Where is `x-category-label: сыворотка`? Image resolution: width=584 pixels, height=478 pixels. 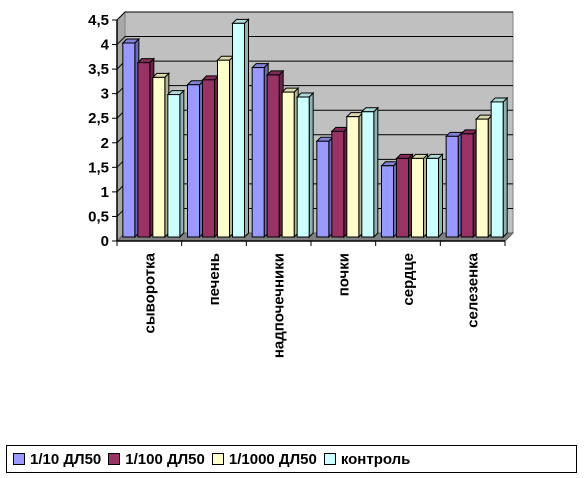
x-category-label: сыворотка is located at coordinates (149, 292).